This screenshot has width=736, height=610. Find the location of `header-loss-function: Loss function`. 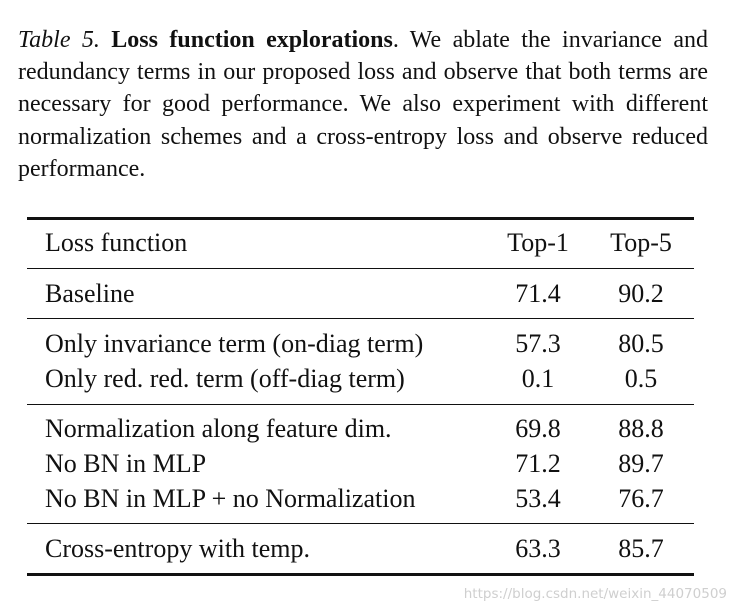

header-loss-function: Loss function is located at coordinates (116, 242).